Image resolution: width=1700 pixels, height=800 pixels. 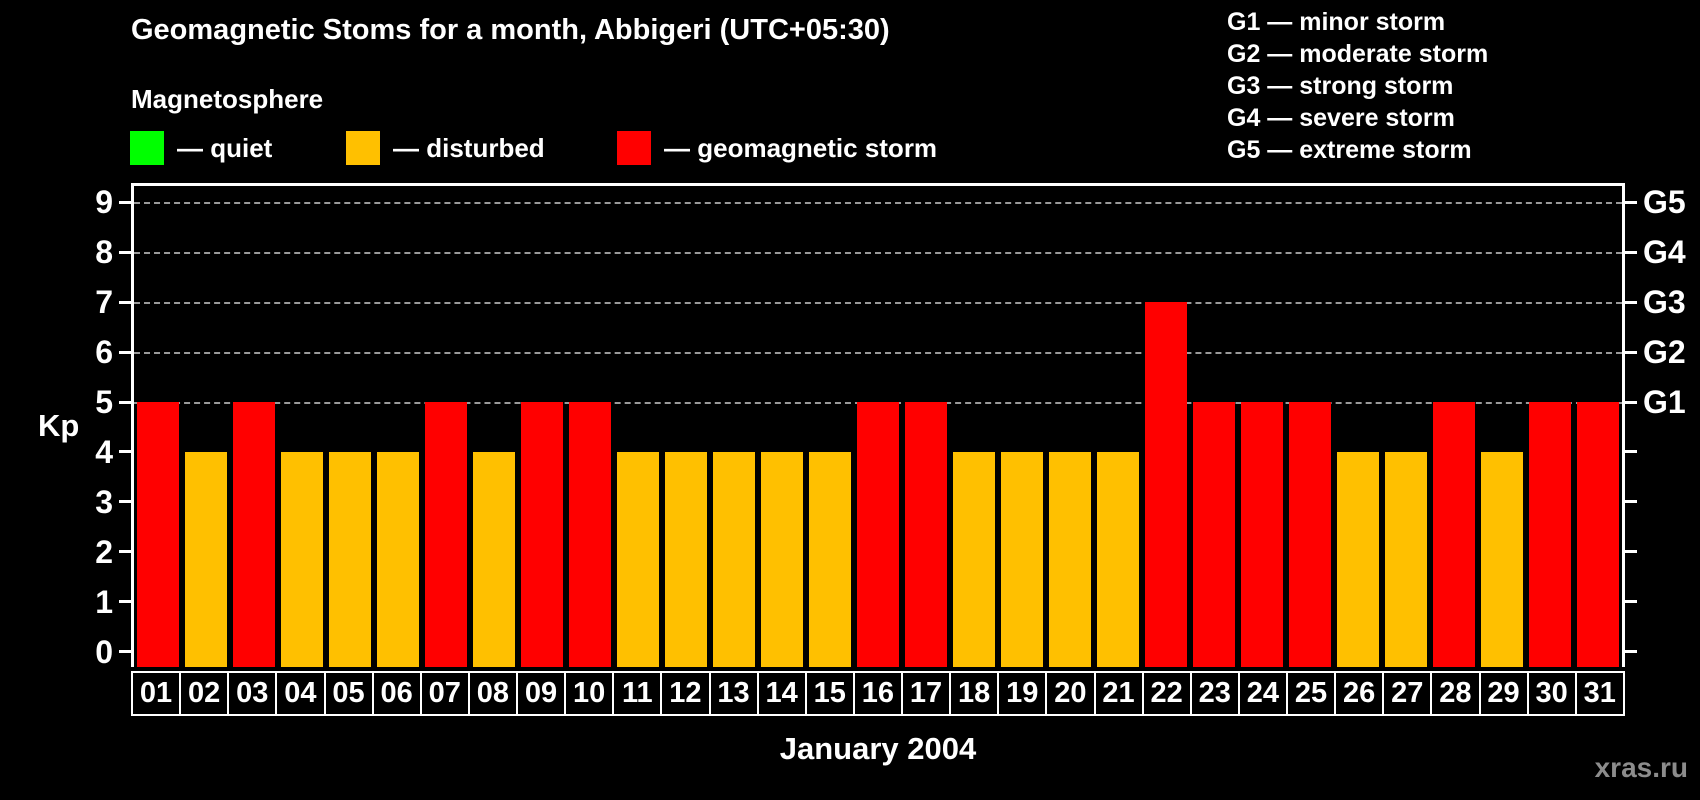 What do you see at coordinates (363, 148) in the screenshot?
I see `disturbed-swatch-icon` at bounding box center [363, 148].